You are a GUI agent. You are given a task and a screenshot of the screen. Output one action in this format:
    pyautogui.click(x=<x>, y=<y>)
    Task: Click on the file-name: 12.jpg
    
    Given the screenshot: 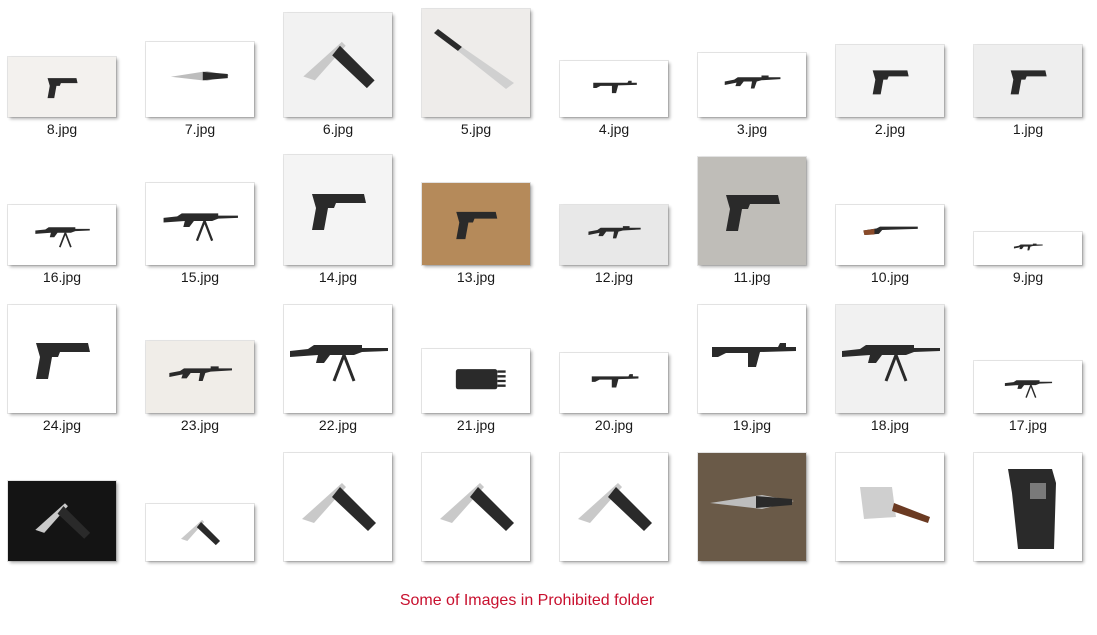 What is the action you would take?
    pyautogui.click(x=614, y=277)
    